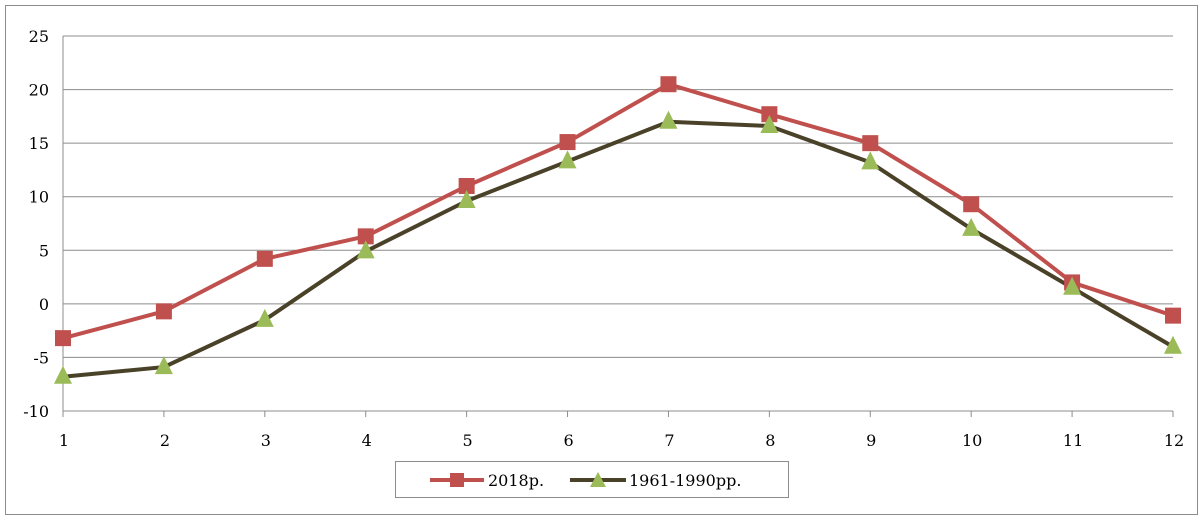  What do you see at coordinates (972, 440) in the screenshot?
I see `x-tick-label: 10` at bounding box center [972, 440].